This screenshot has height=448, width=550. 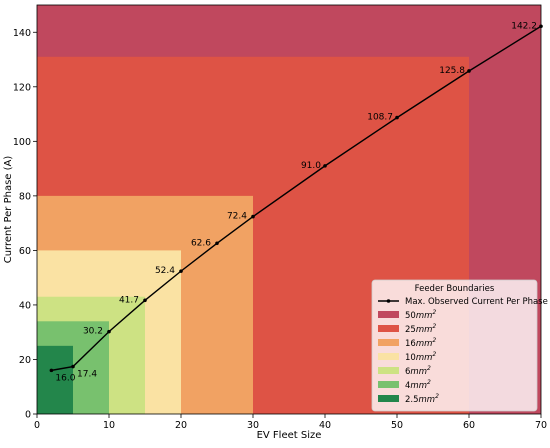 What do you see at coordinates (311, 166) in the screenshot?
I see `data-label-7: 91.0` at bounding box center [311, 166].